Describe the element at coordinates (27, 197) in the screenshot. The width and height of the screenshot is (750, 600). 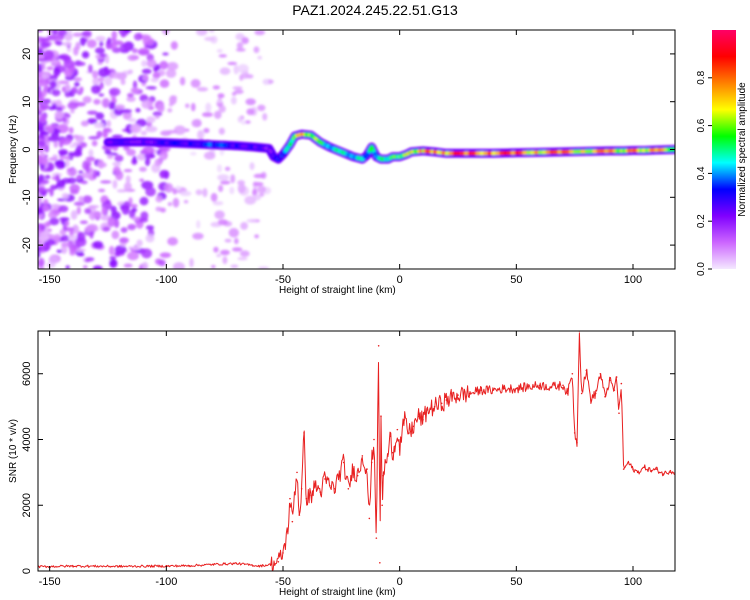
I see `spectrogram-ytick-label: -10` at that location.